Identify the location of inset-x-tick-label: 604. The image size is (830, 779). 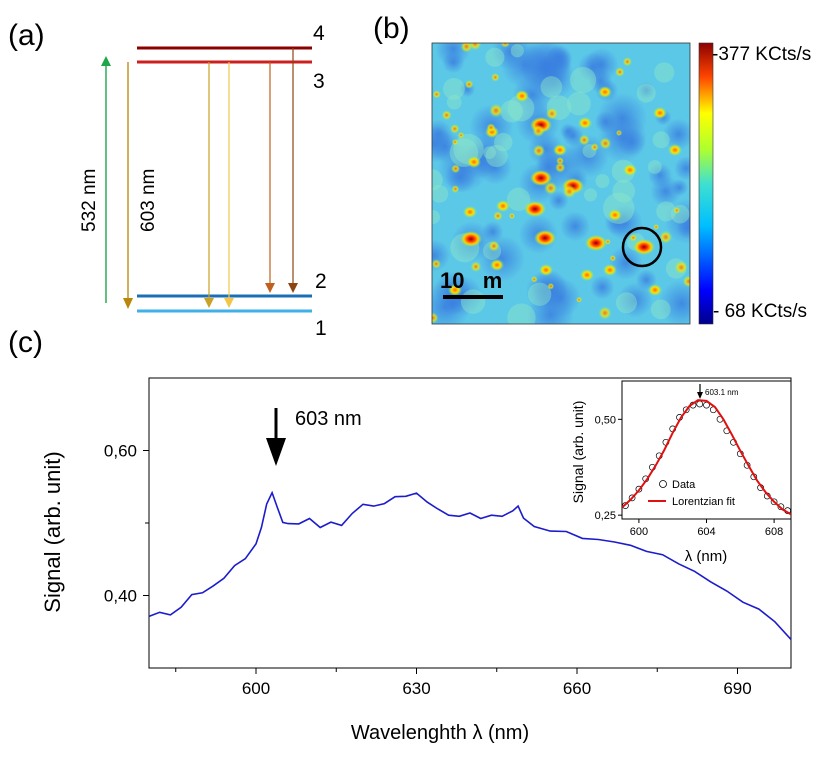
(706, 532).